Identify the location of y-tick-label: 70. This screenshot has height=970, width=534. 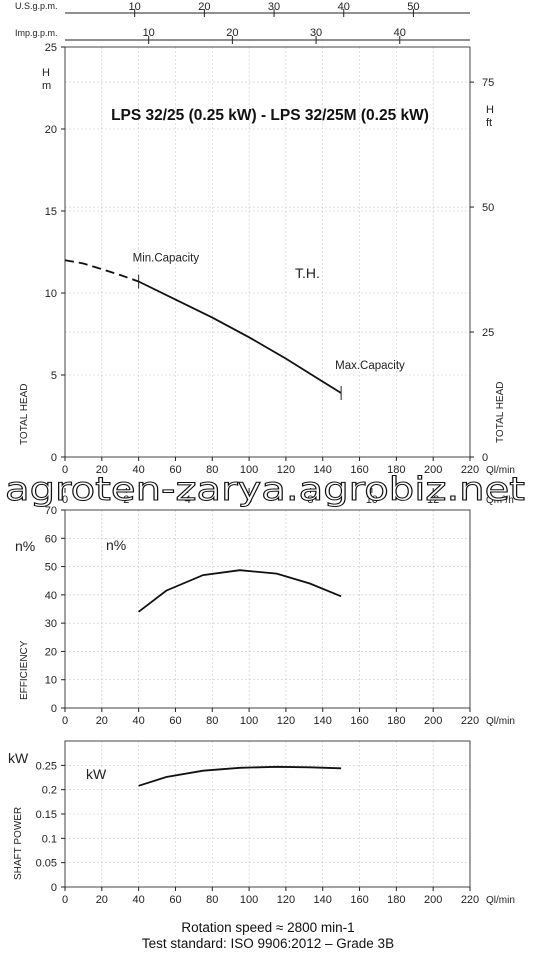
(51, 511).